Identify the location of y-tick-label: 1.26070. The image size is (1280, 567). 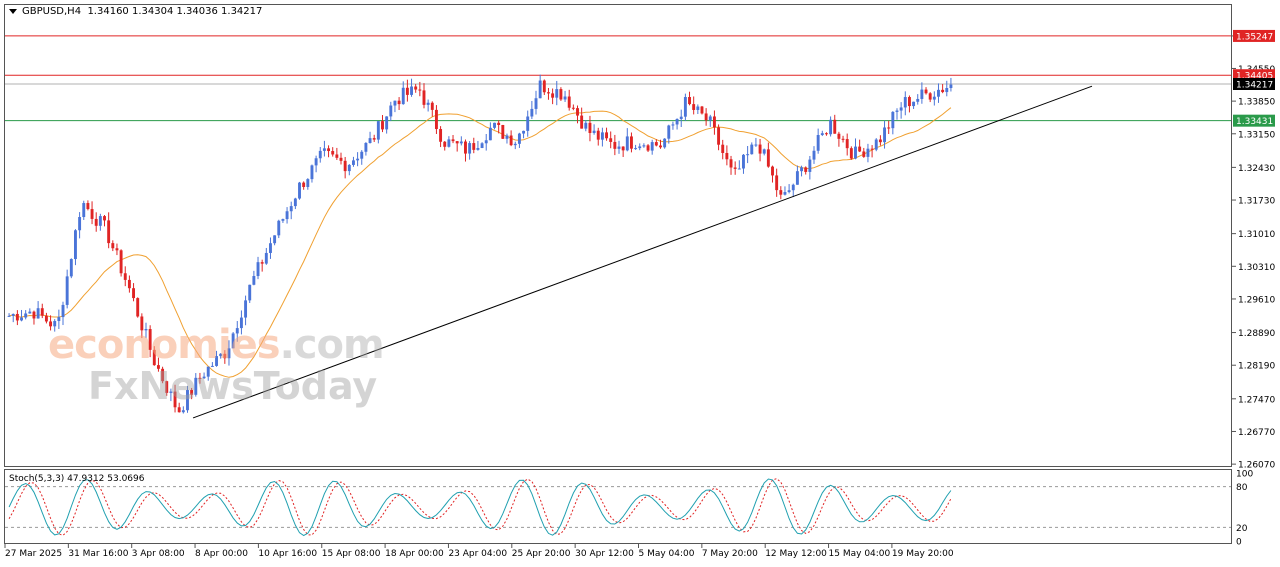
(1256, 466).